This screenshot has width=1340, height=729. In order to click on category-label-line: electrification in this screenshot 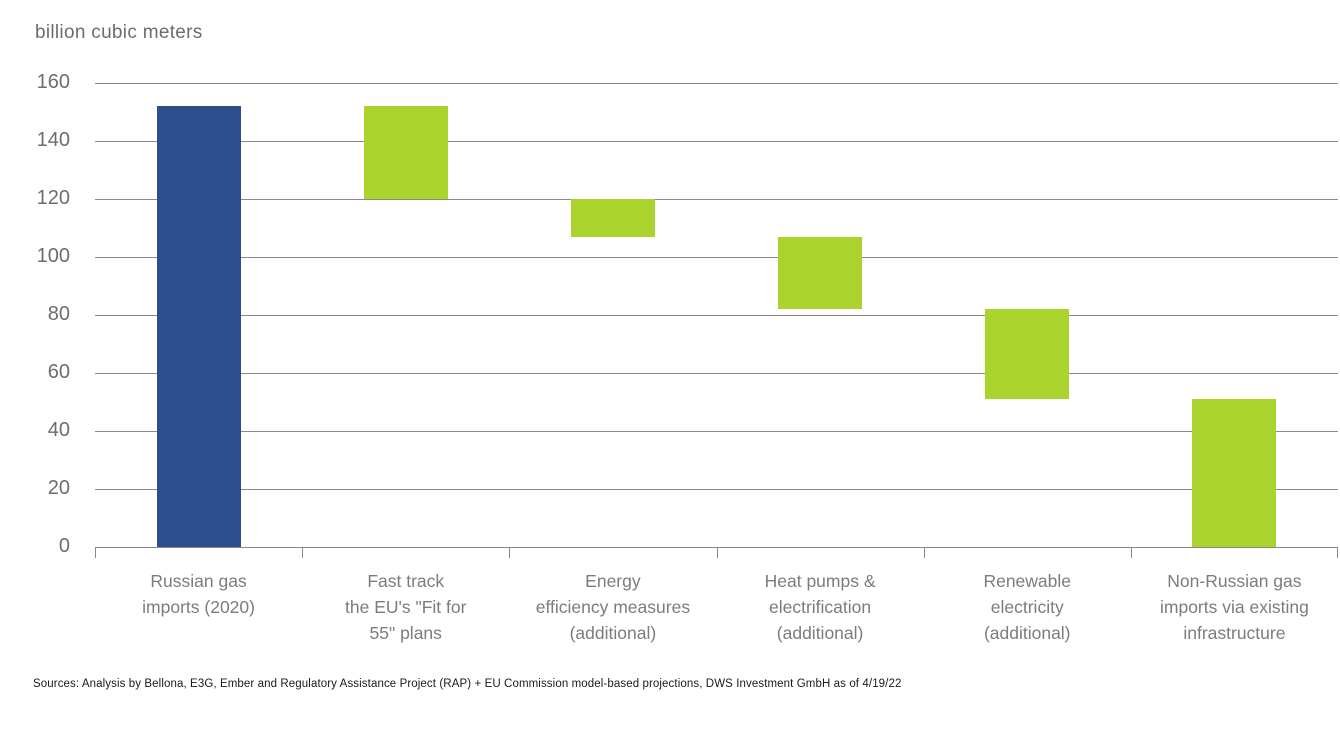, I will do `click(820, 607)`.